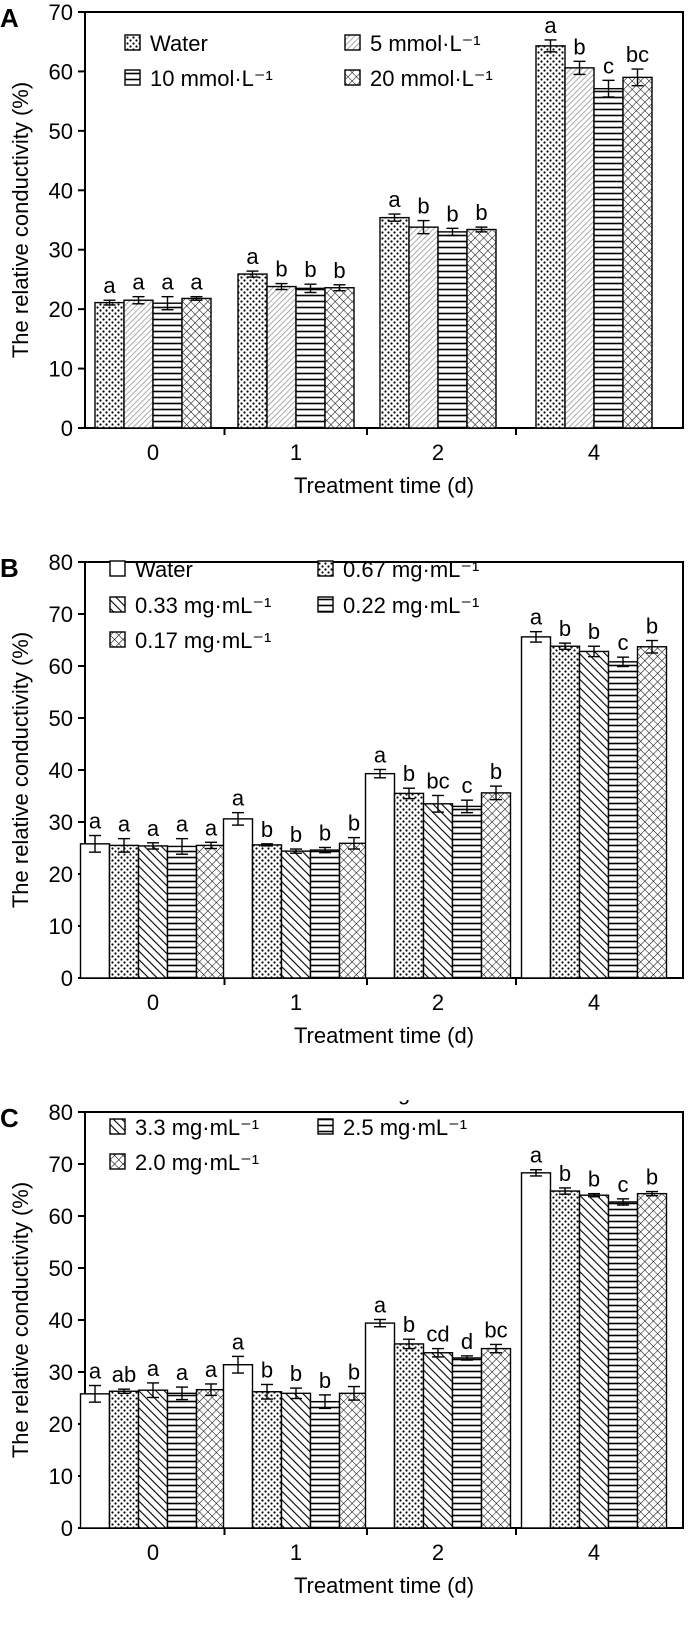 This screenshot has height=1650, width=700. Describe the element at coordinates (153, 1002) in the screenshot. I see `x-tick-label: 0` at that location.